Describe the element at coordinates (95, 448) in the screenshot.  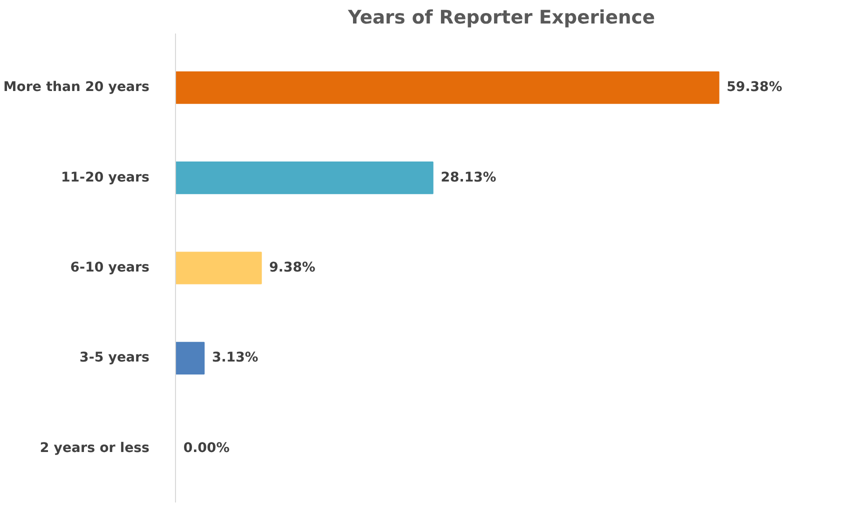
I see `y-tick-label: 2 years or less` at that location.